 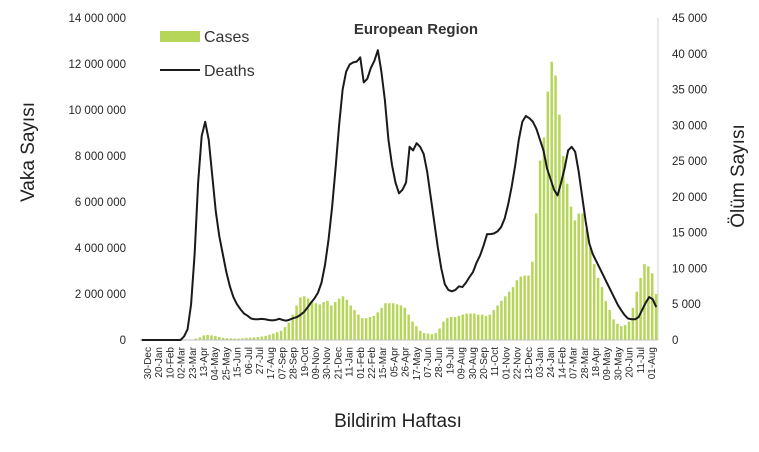 I want to click on x-tick-label: 28-Sep, so click(x=294, y=363).